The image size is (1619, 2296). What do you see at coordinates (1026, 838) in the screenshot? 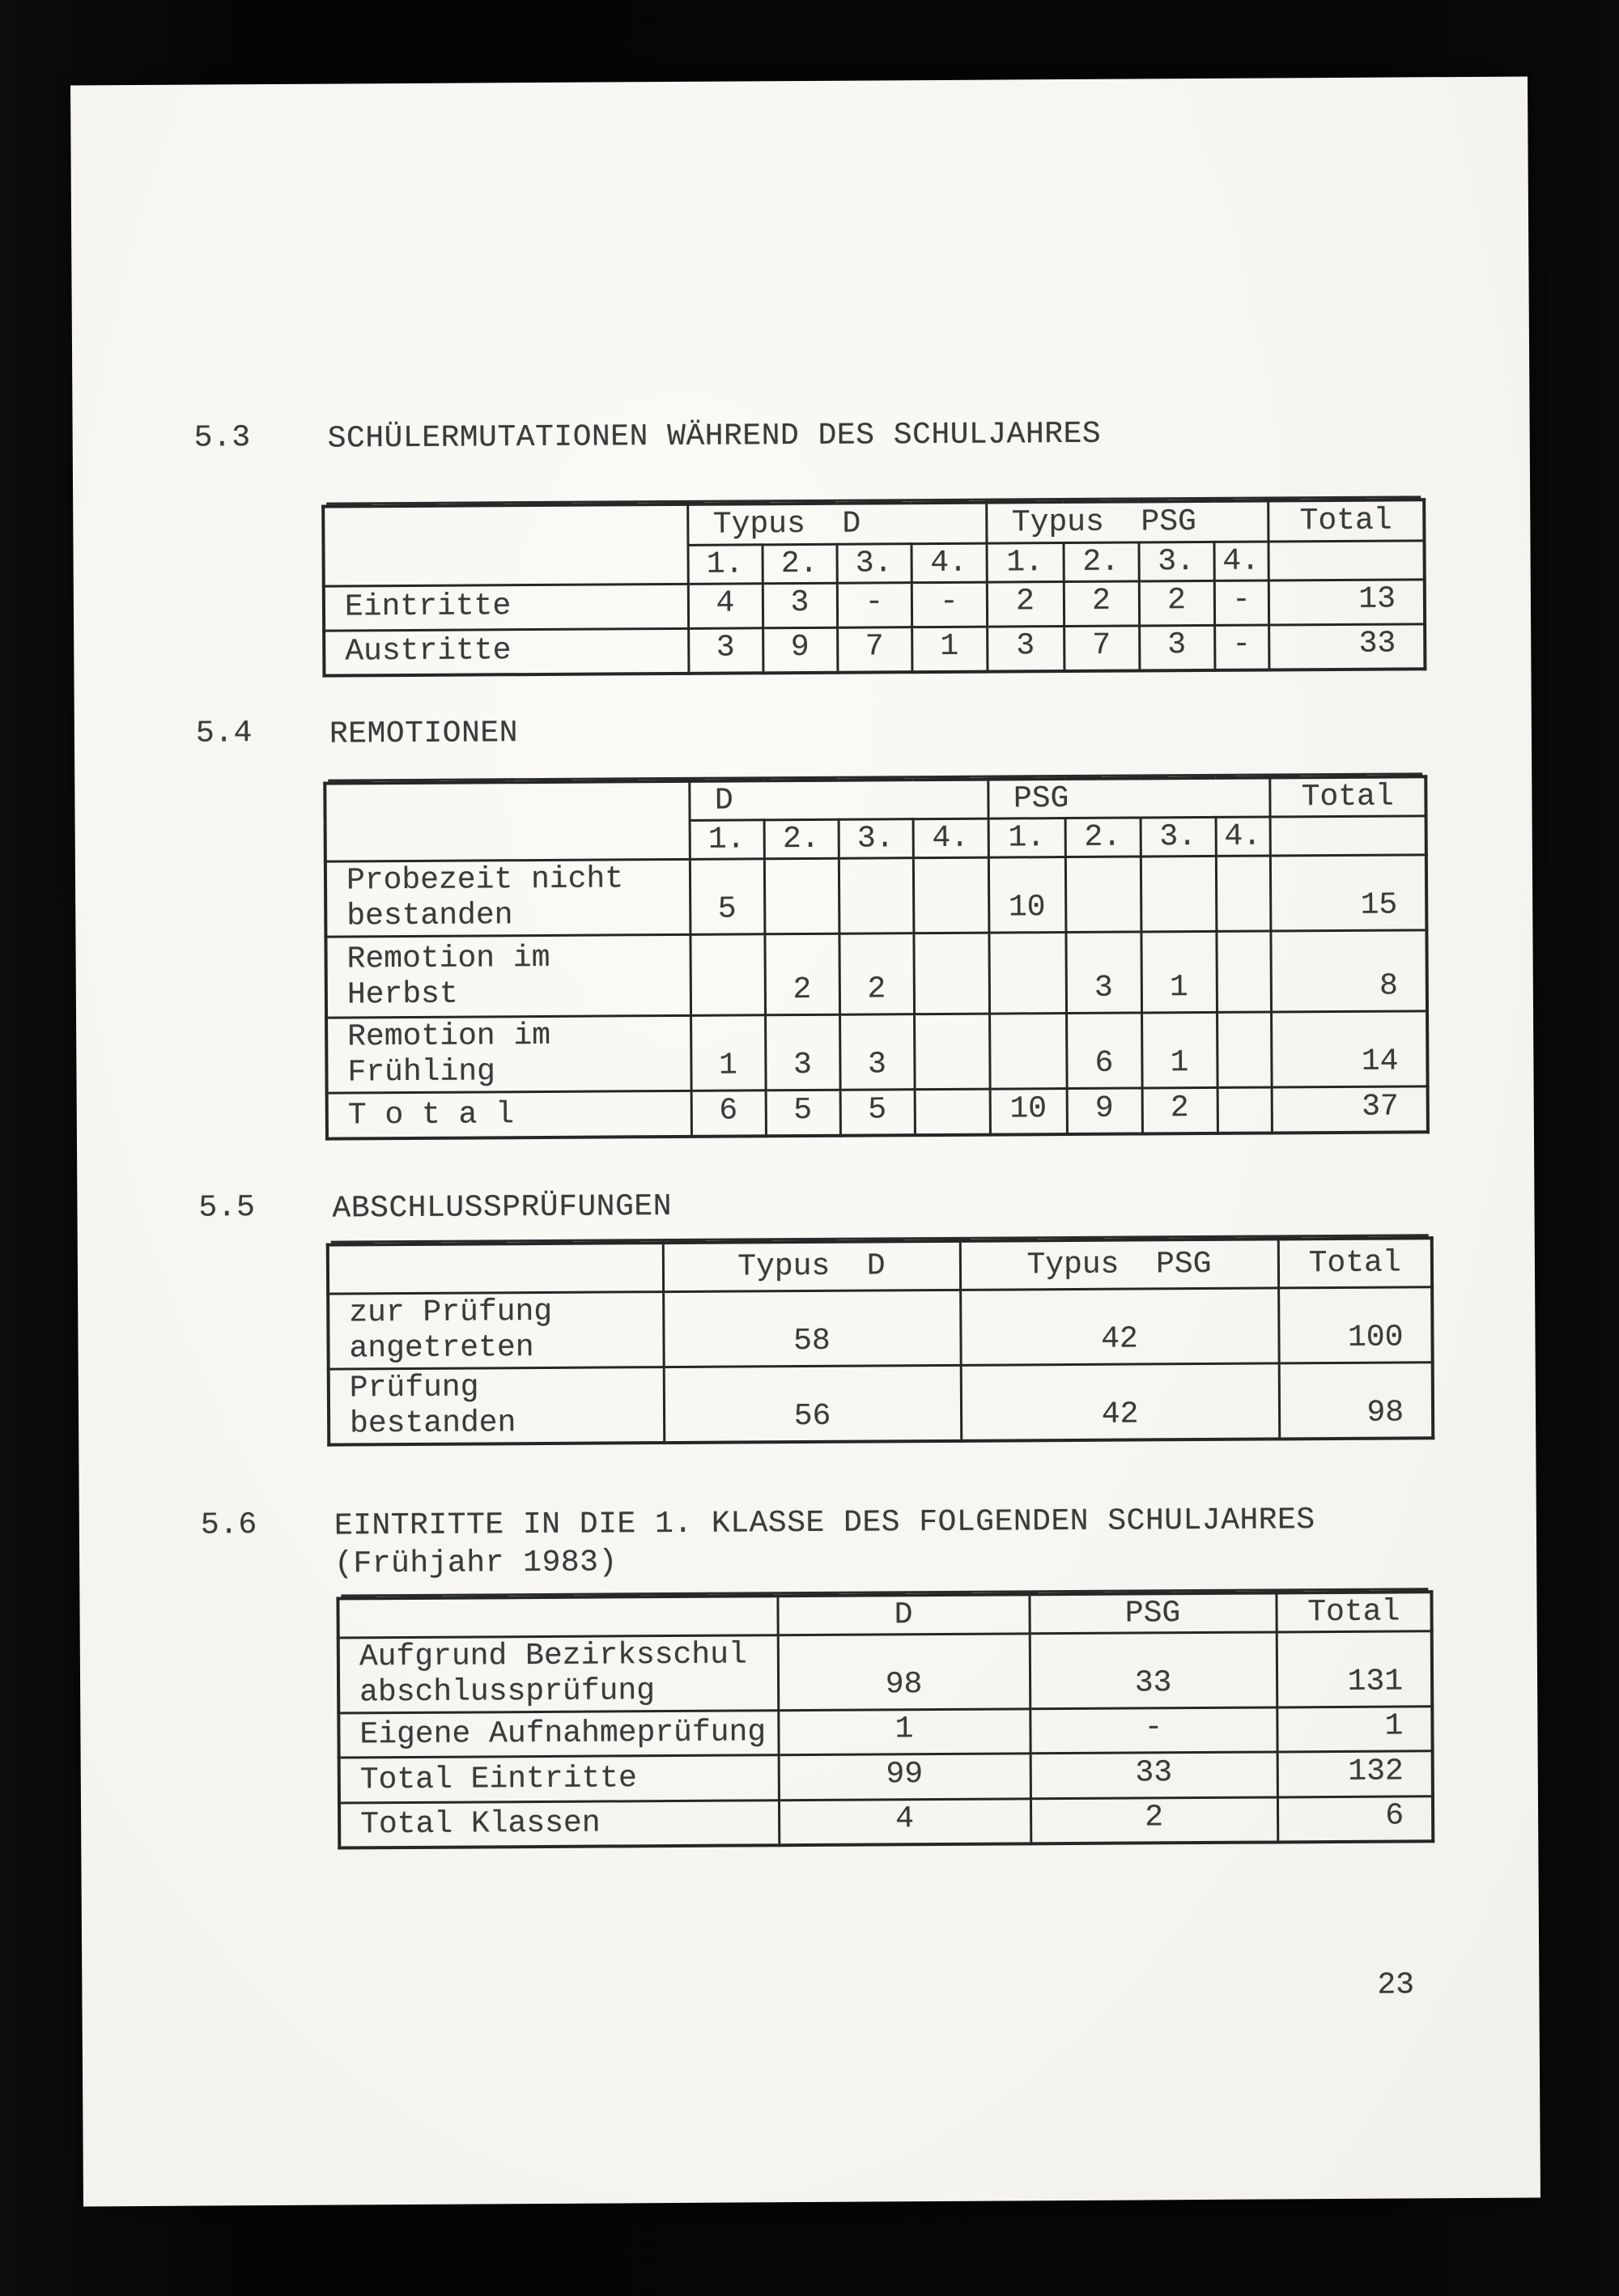
I see `subheader-cell: 1.` at bounding box center [1026, 838].